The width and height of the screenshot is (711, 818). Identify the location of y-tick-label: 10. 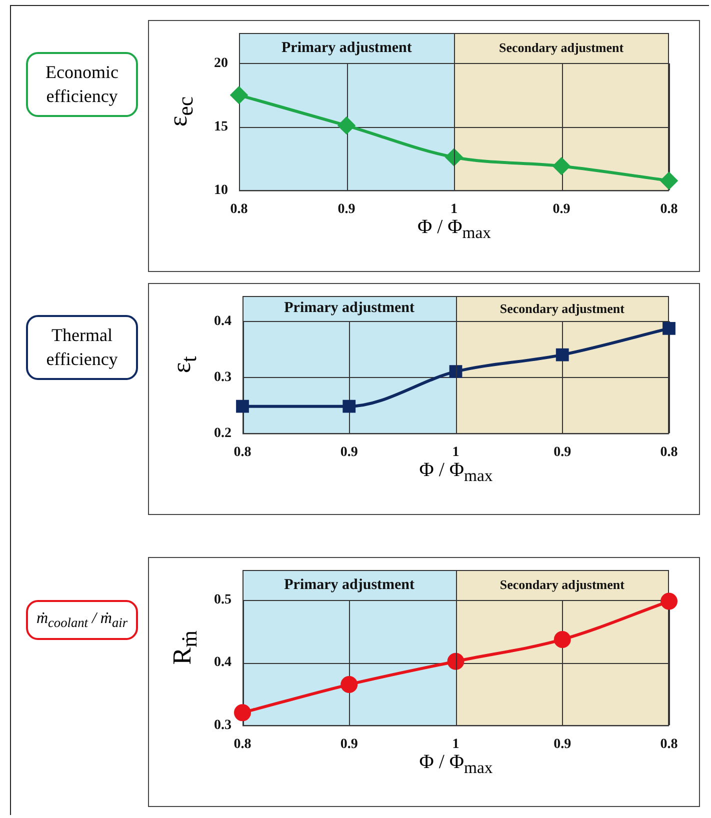
(221, 190).